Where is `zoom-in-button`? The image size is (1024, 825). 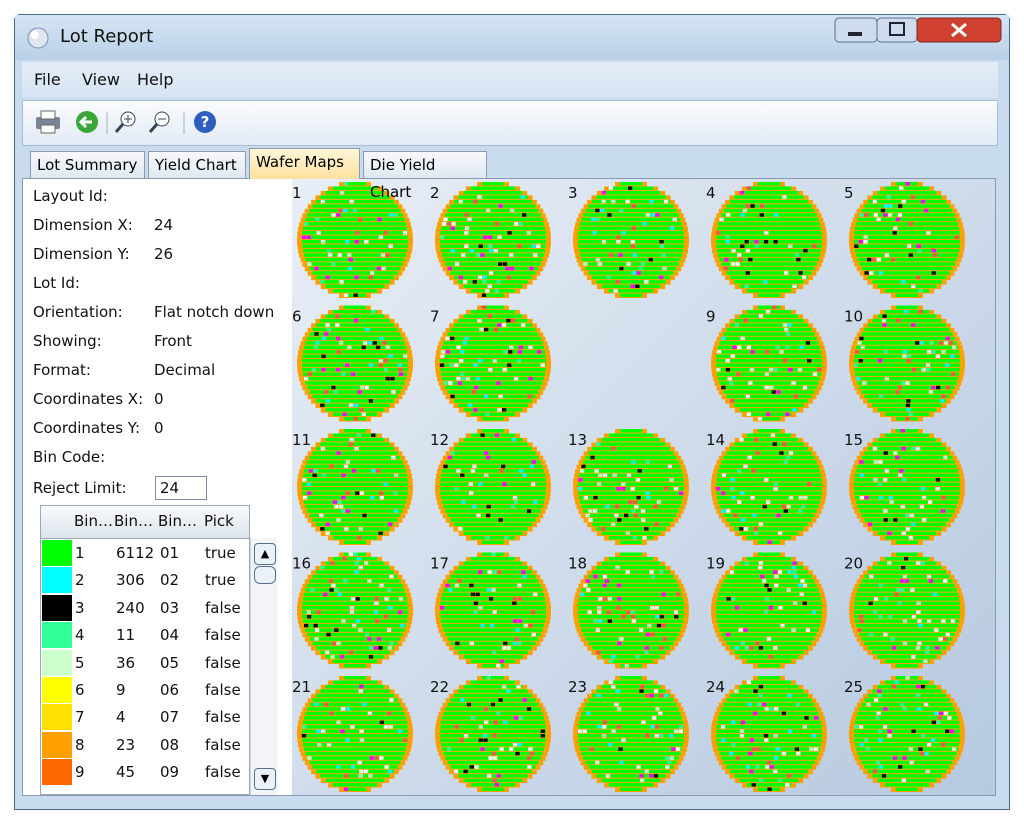 zoom-in-button is located at coordinates (125, 122).